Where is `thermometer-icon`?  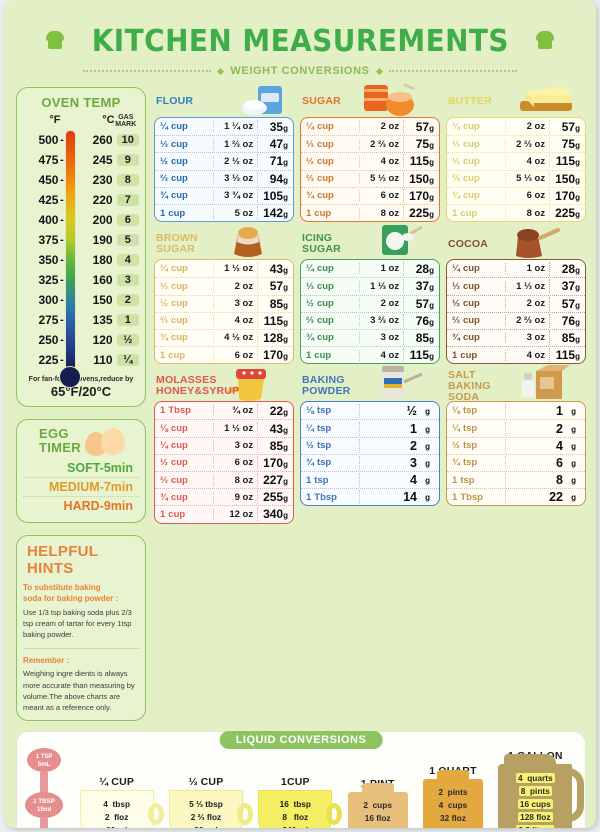 thermometer-icon is located at coordinates (70, 250).